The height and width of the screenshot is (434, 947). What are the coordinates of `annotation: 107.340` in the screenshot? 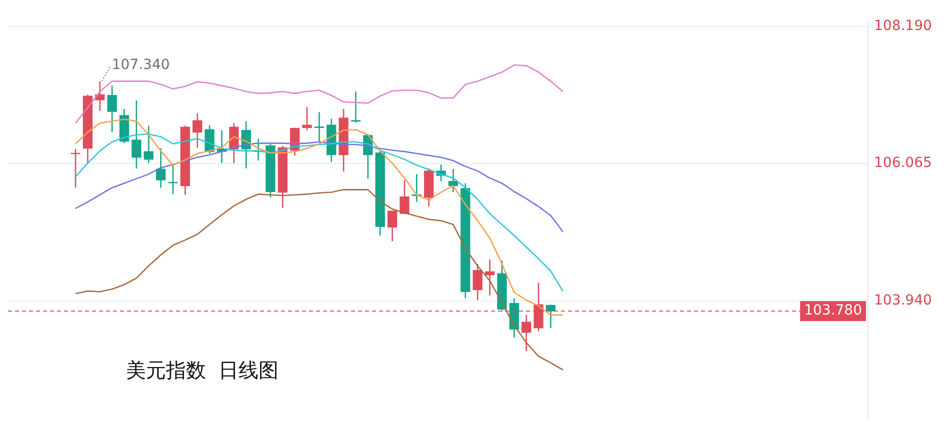 It's located at (141, 64).